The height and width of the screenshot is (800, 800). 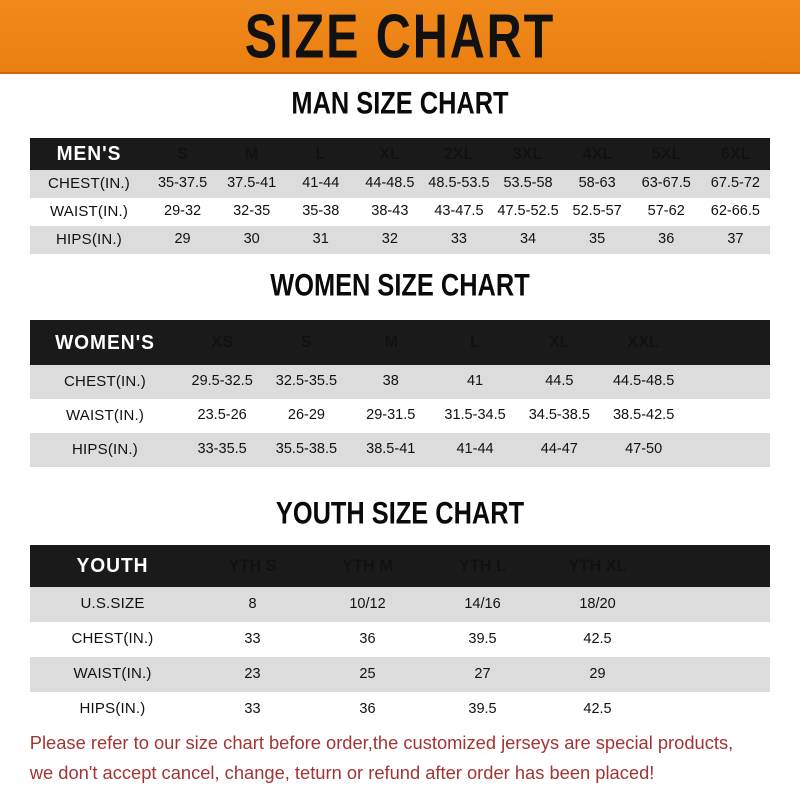 I want to click on men-size-column-header-4: 2XL, so click(x=458, y=153).